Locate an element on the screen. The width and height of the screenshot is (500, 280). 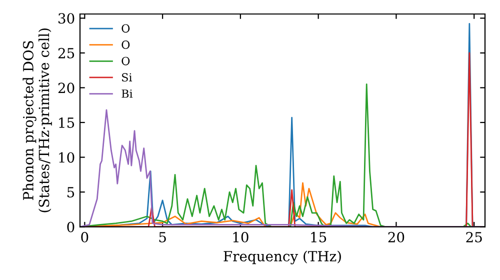
y-tick-label: 0 is located at coordinates (70, 227).